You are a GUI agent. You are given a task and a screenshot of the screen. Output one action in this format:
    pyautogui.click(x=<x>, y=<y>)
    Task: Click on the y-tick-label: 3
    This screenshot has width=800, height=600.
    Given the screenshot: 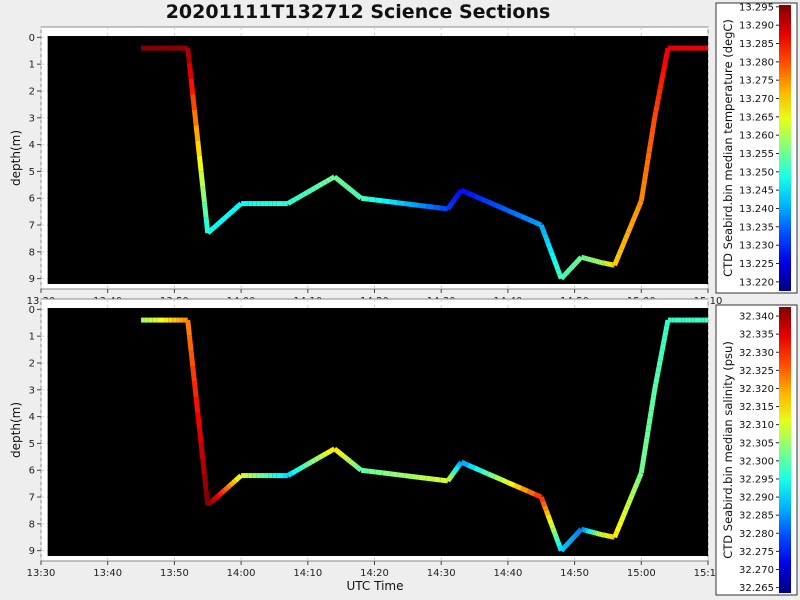 What is the action you would take?
    pyautogui.click(x=32, y=390)
    